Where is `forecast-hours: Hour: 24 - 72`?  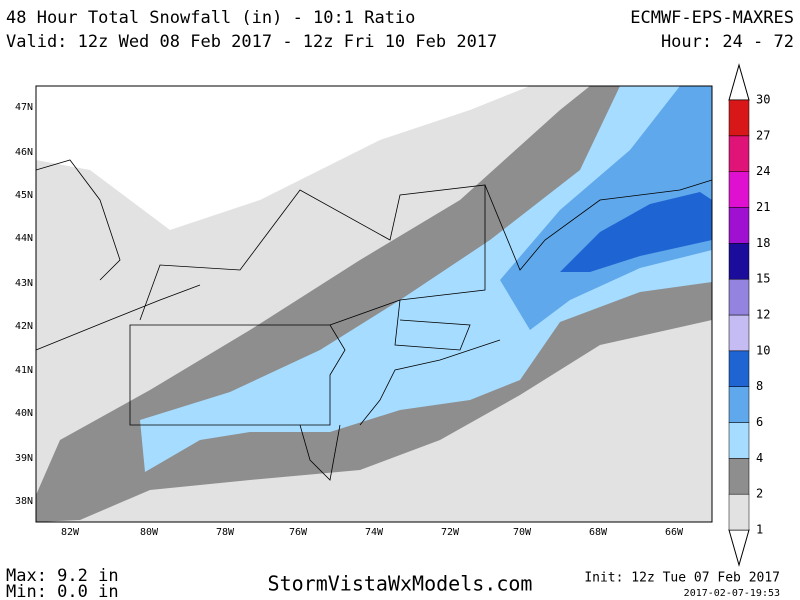 forecast-hours: Hour: 24 - 72 is located at coordinates (727, 42).